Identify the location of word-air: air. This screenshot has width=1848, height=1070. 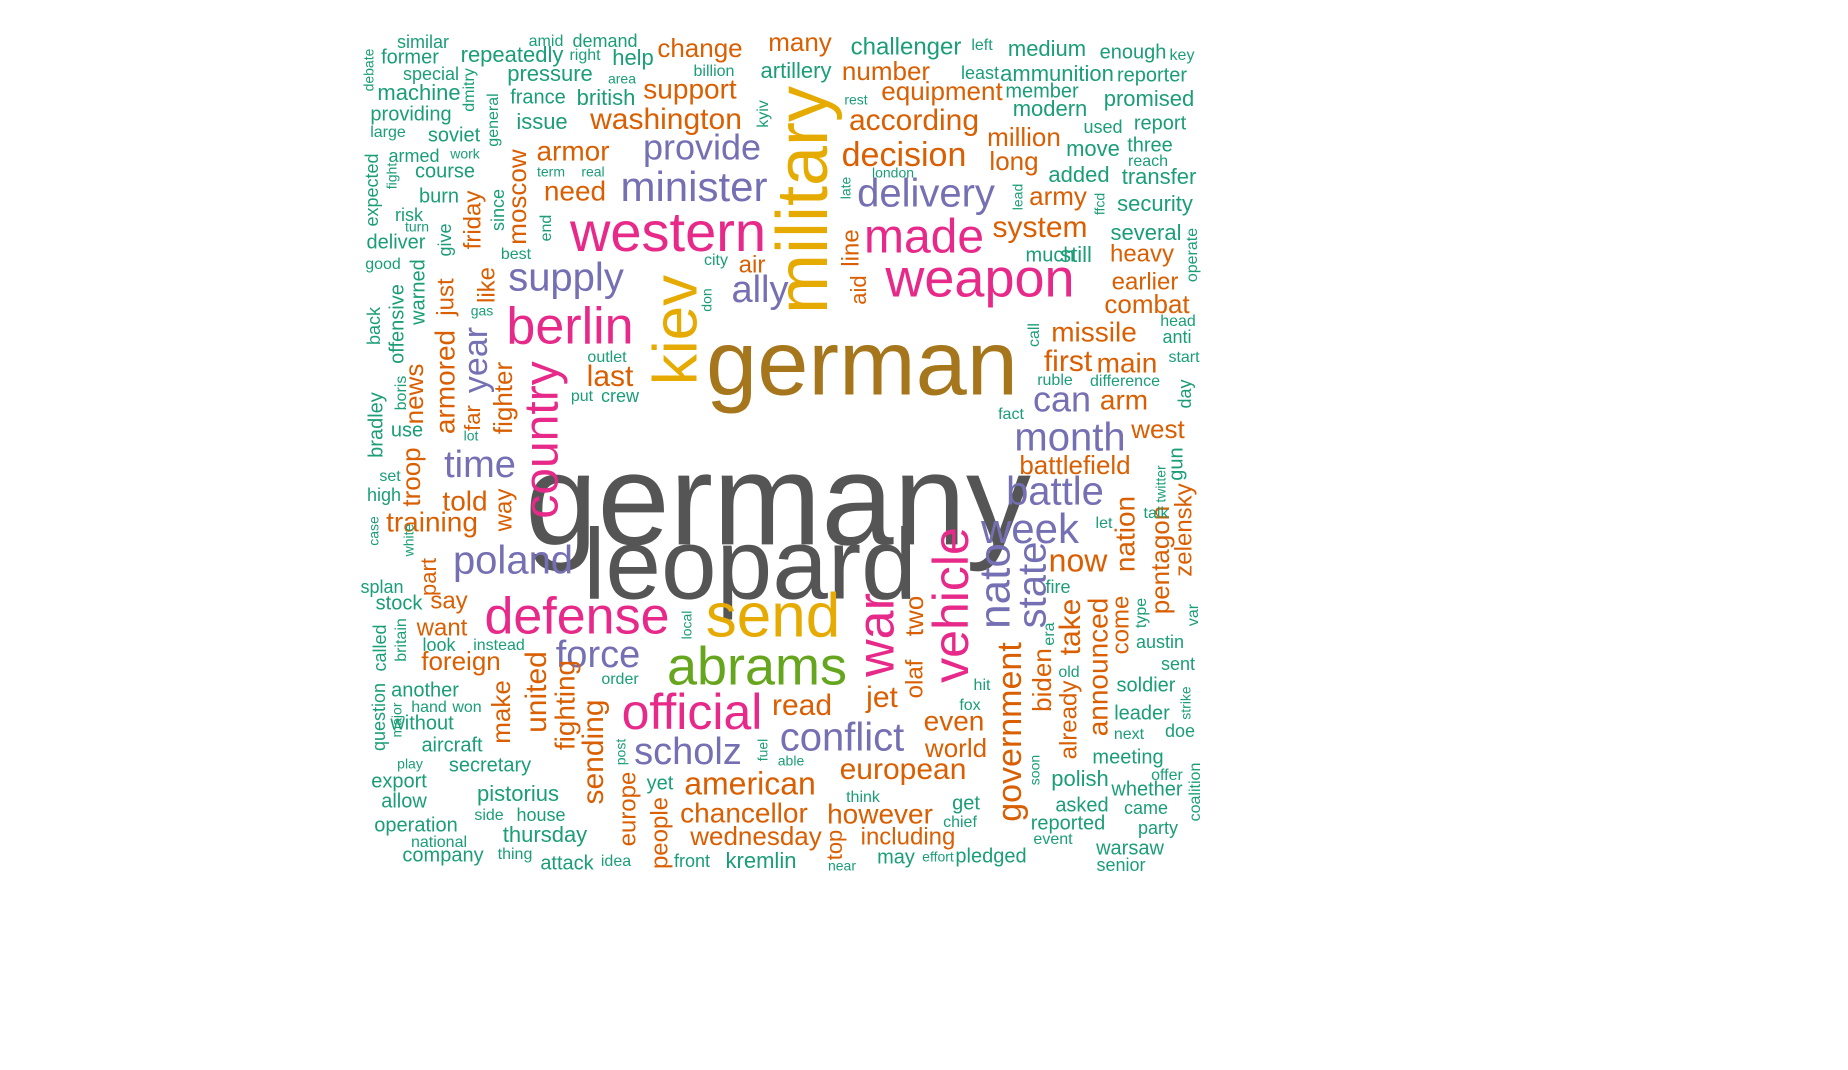
(752, 264).